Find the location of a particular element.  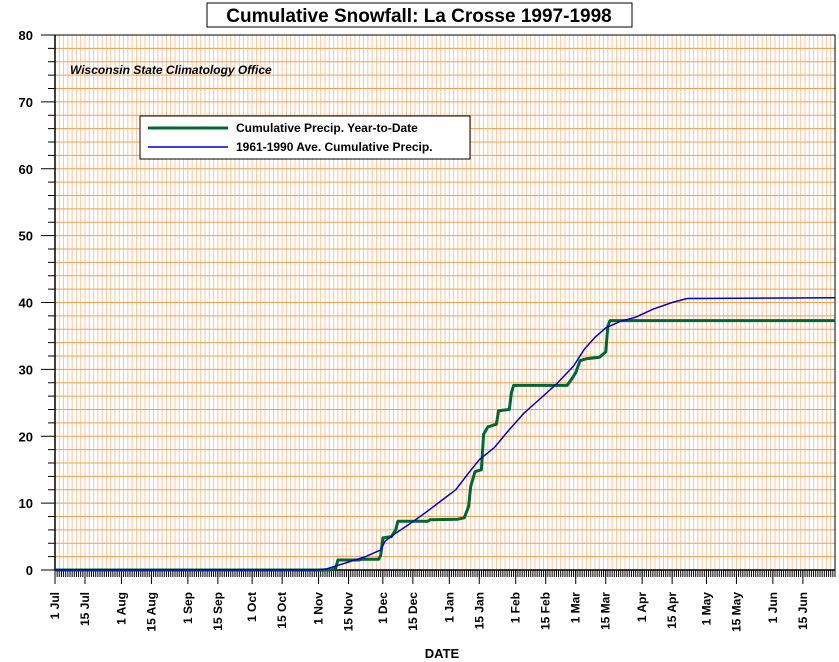

x-tick-label: 15 Jan is located at coordinates (479, 610).